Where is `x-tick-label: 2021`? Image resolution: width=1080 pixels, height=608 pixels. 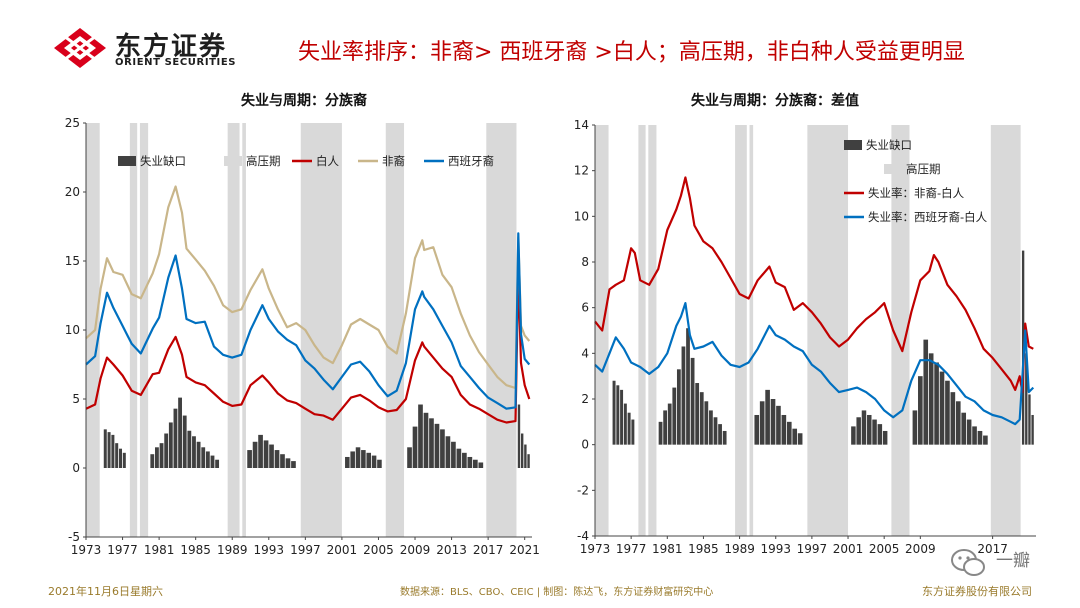
x-tick-label: 2021 is located at coordinates (524, 550).